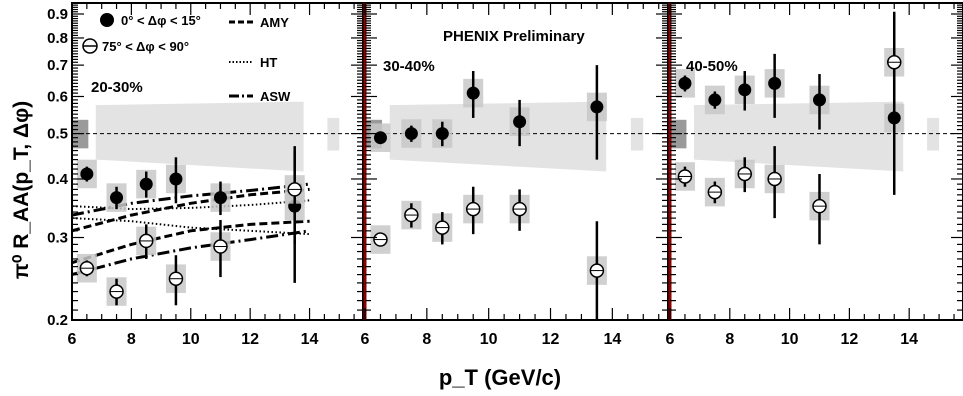 The width and height of the screenshot is (963, 396). I want to click on y-tick-label: 0.8, so click(57, 38).